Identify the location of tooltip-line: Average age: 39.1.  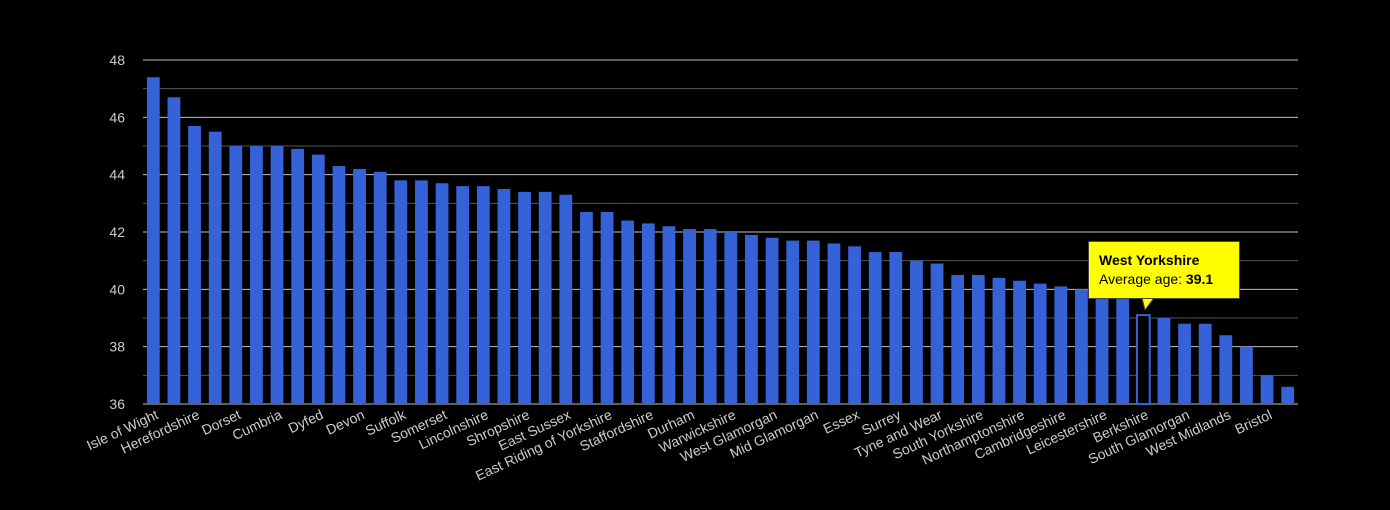
(1164, 279).